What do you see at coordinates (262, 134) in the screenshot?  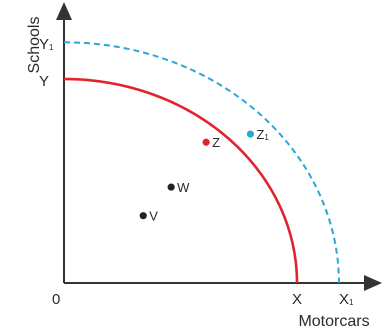 I see `point-z1-label: Z1` at bounding box center [262, 134].